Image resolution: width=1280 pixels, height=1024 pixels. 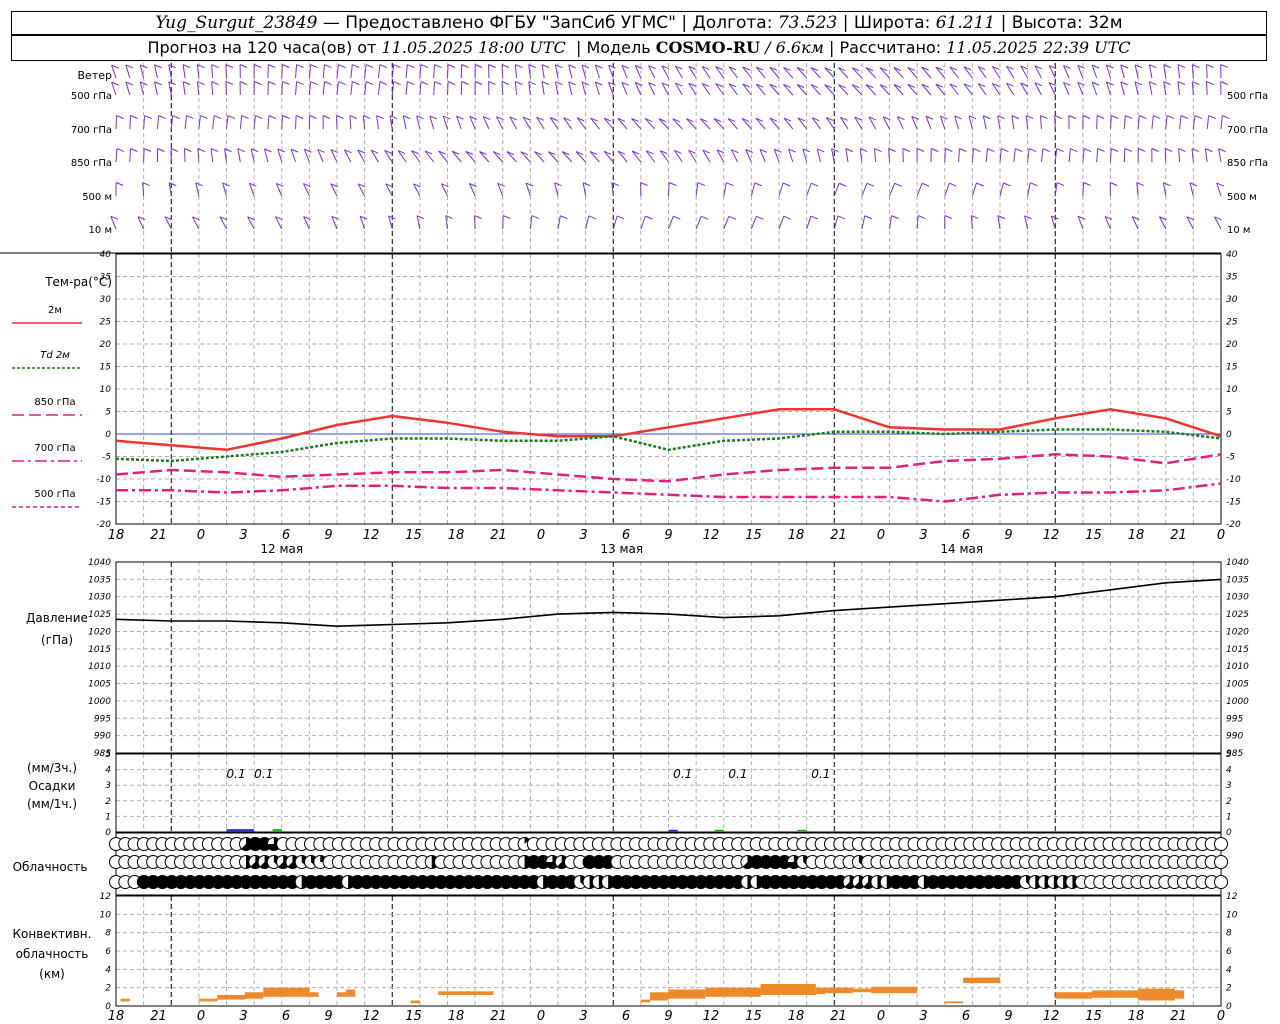 What do you see at coordinates (106, 915) in the screenshot?
I see `conv-tick-left: 10` at bounding box center [106, 915].